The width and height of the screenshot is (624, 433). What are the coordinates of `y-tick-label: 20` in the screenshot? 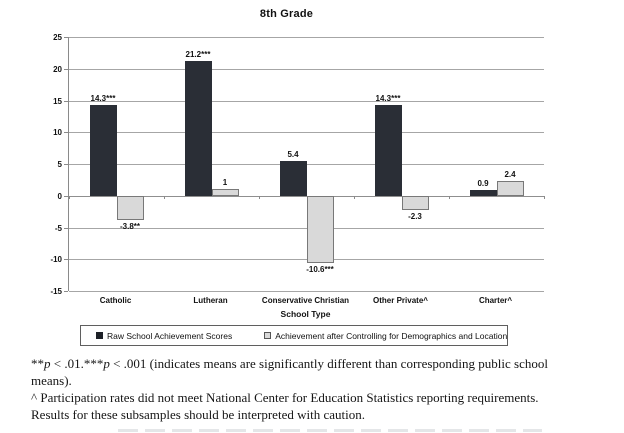 It's located at (57, 69).